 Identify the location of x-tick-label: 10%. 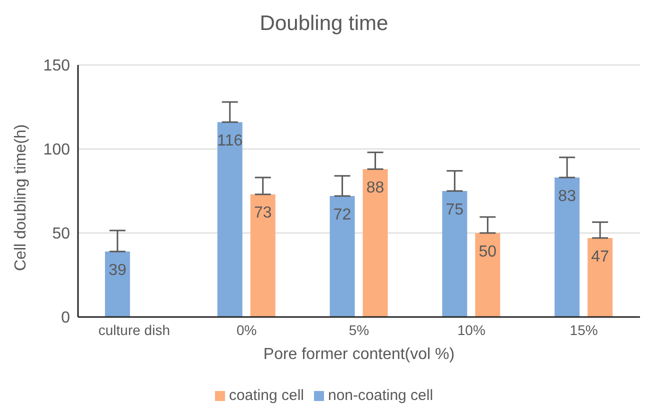
(471, 330).